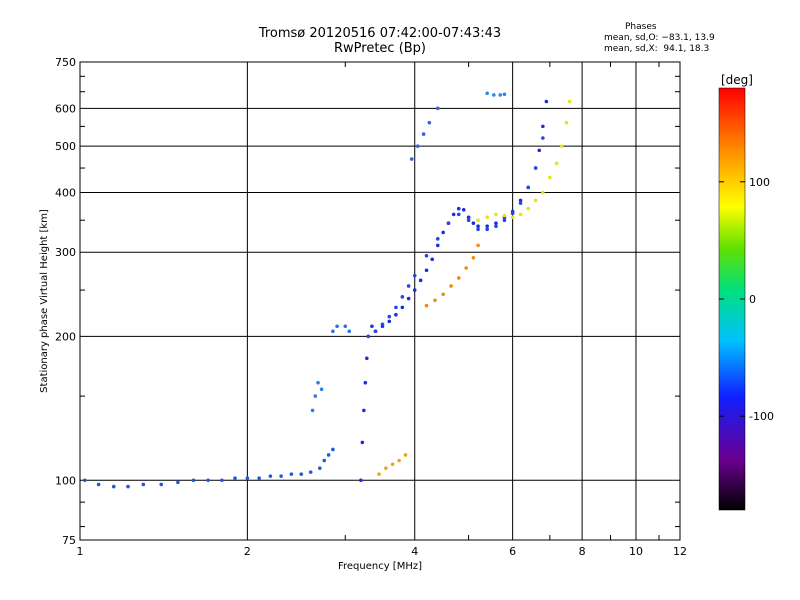  I want to click on chart-title: Tromsø 20120516 07:42:00-07:43:43, so click(380, 33).